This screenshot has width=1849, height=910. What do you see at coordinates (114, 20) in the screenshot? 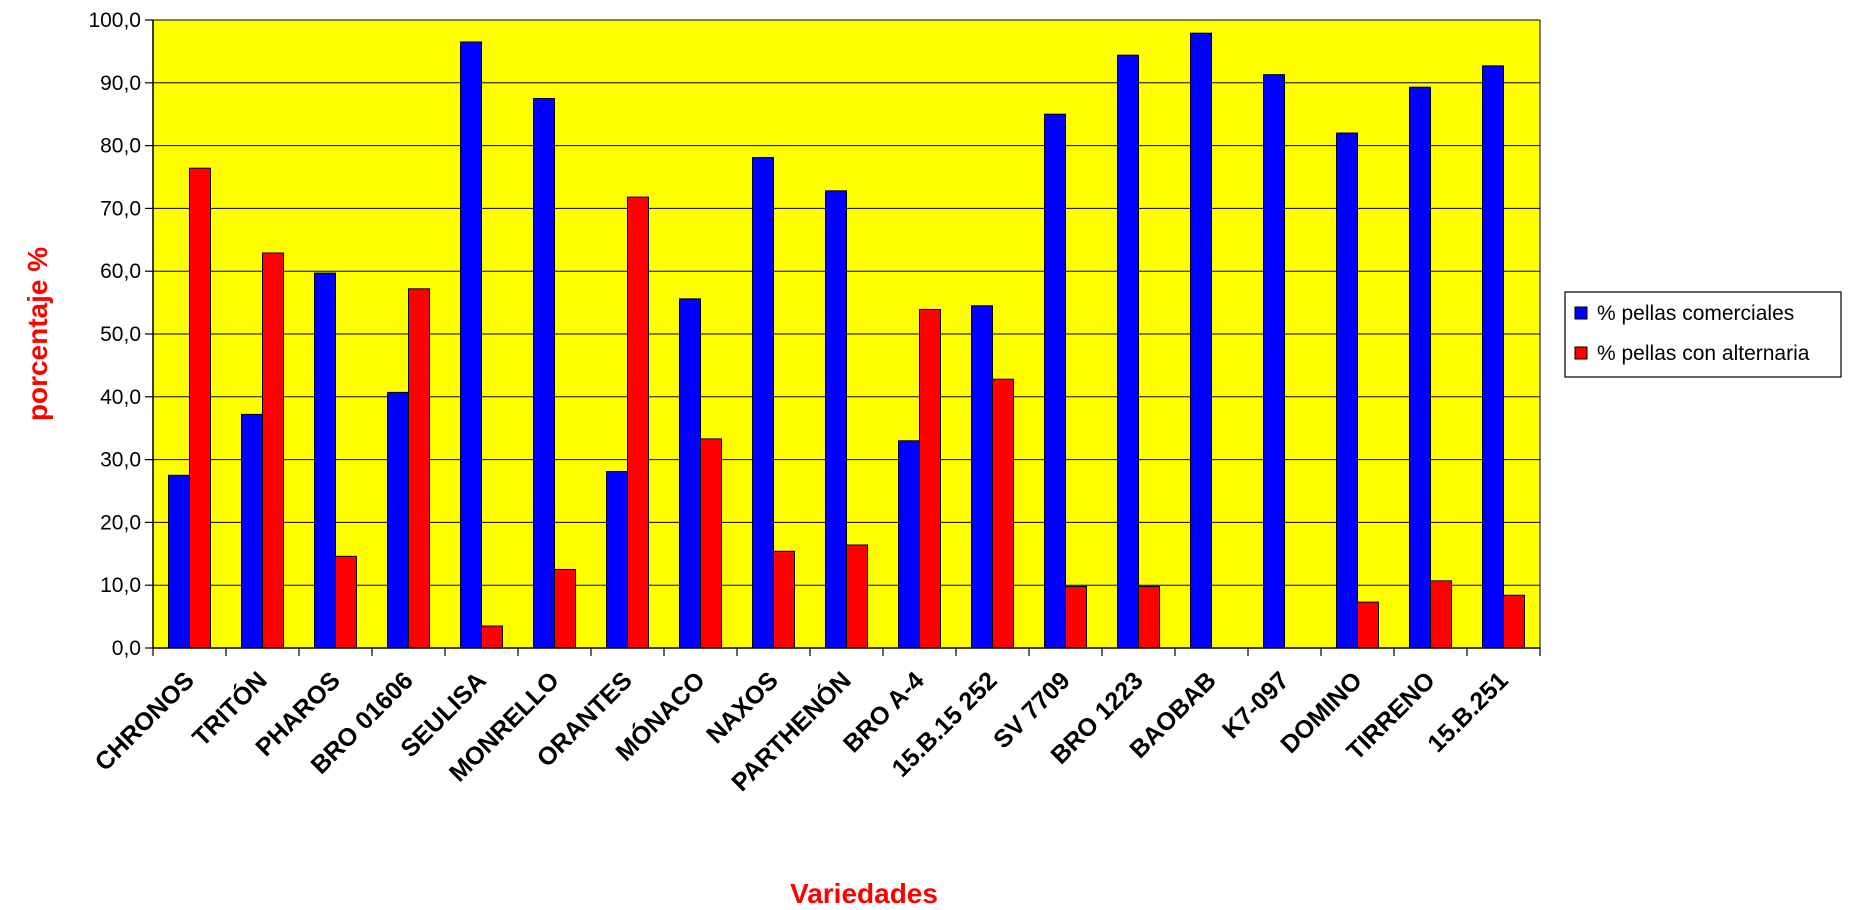
I see `y-tick-label: 100,0` at bounding box center [114, 20].